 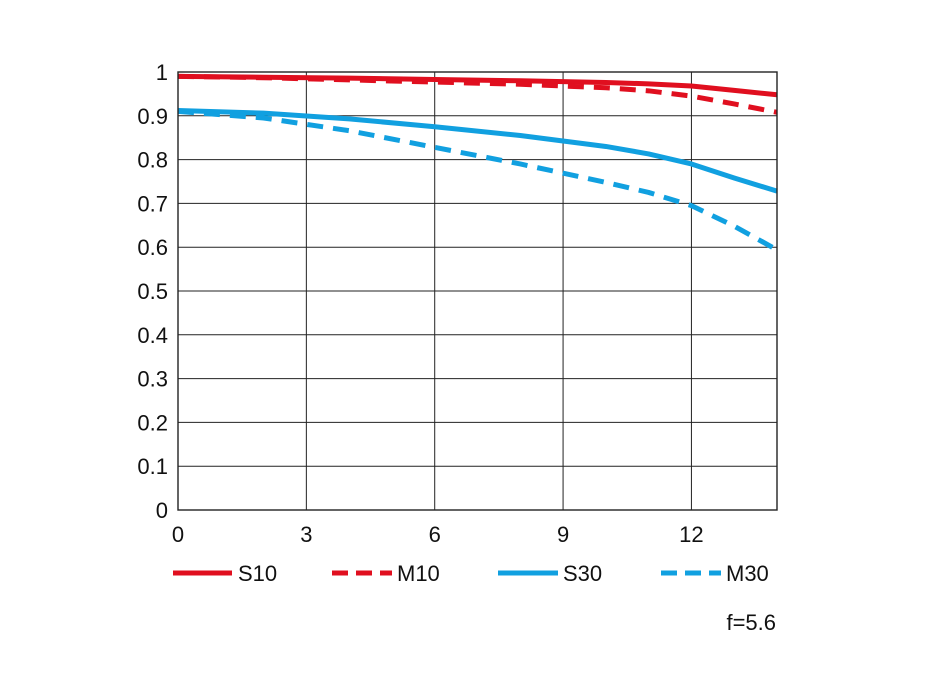 What do you see at coordinates (152, 160) in the screenshot?
I see `y-tick-label: 0.8` at bounding box center [152, 160].